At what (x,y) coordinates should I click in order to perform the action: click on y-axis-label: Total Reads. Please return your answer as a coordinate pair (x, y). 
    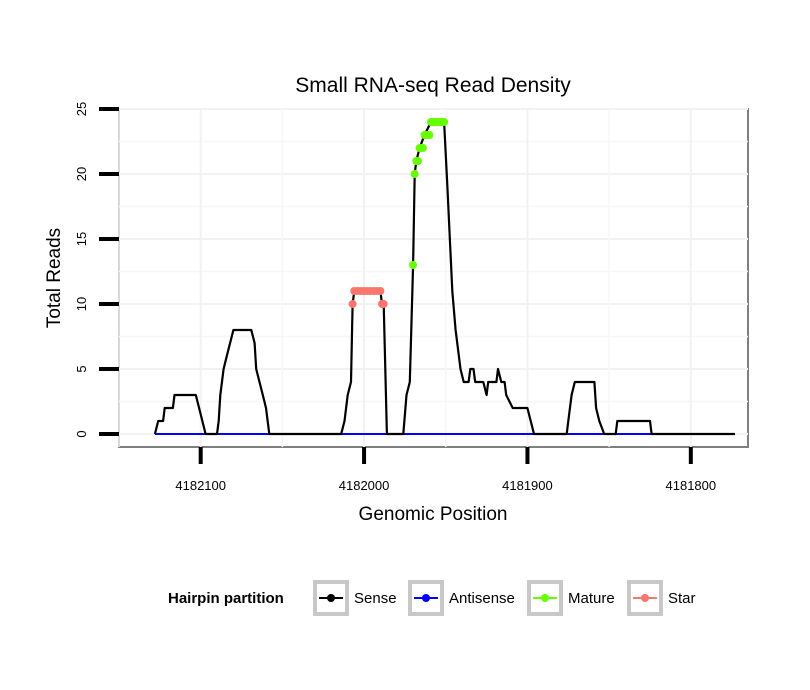
    Looking at the image, I should click on (54, 278).